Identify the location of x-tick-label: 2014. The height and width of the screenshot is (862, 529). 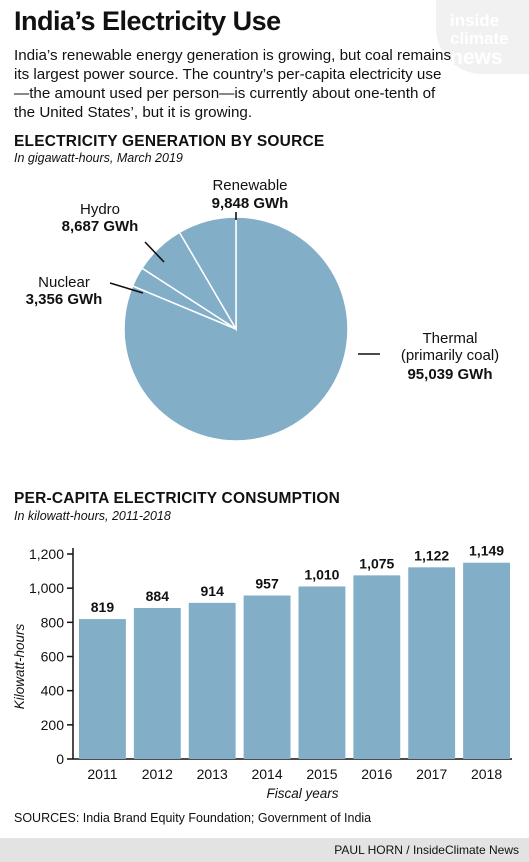
(266, 774).